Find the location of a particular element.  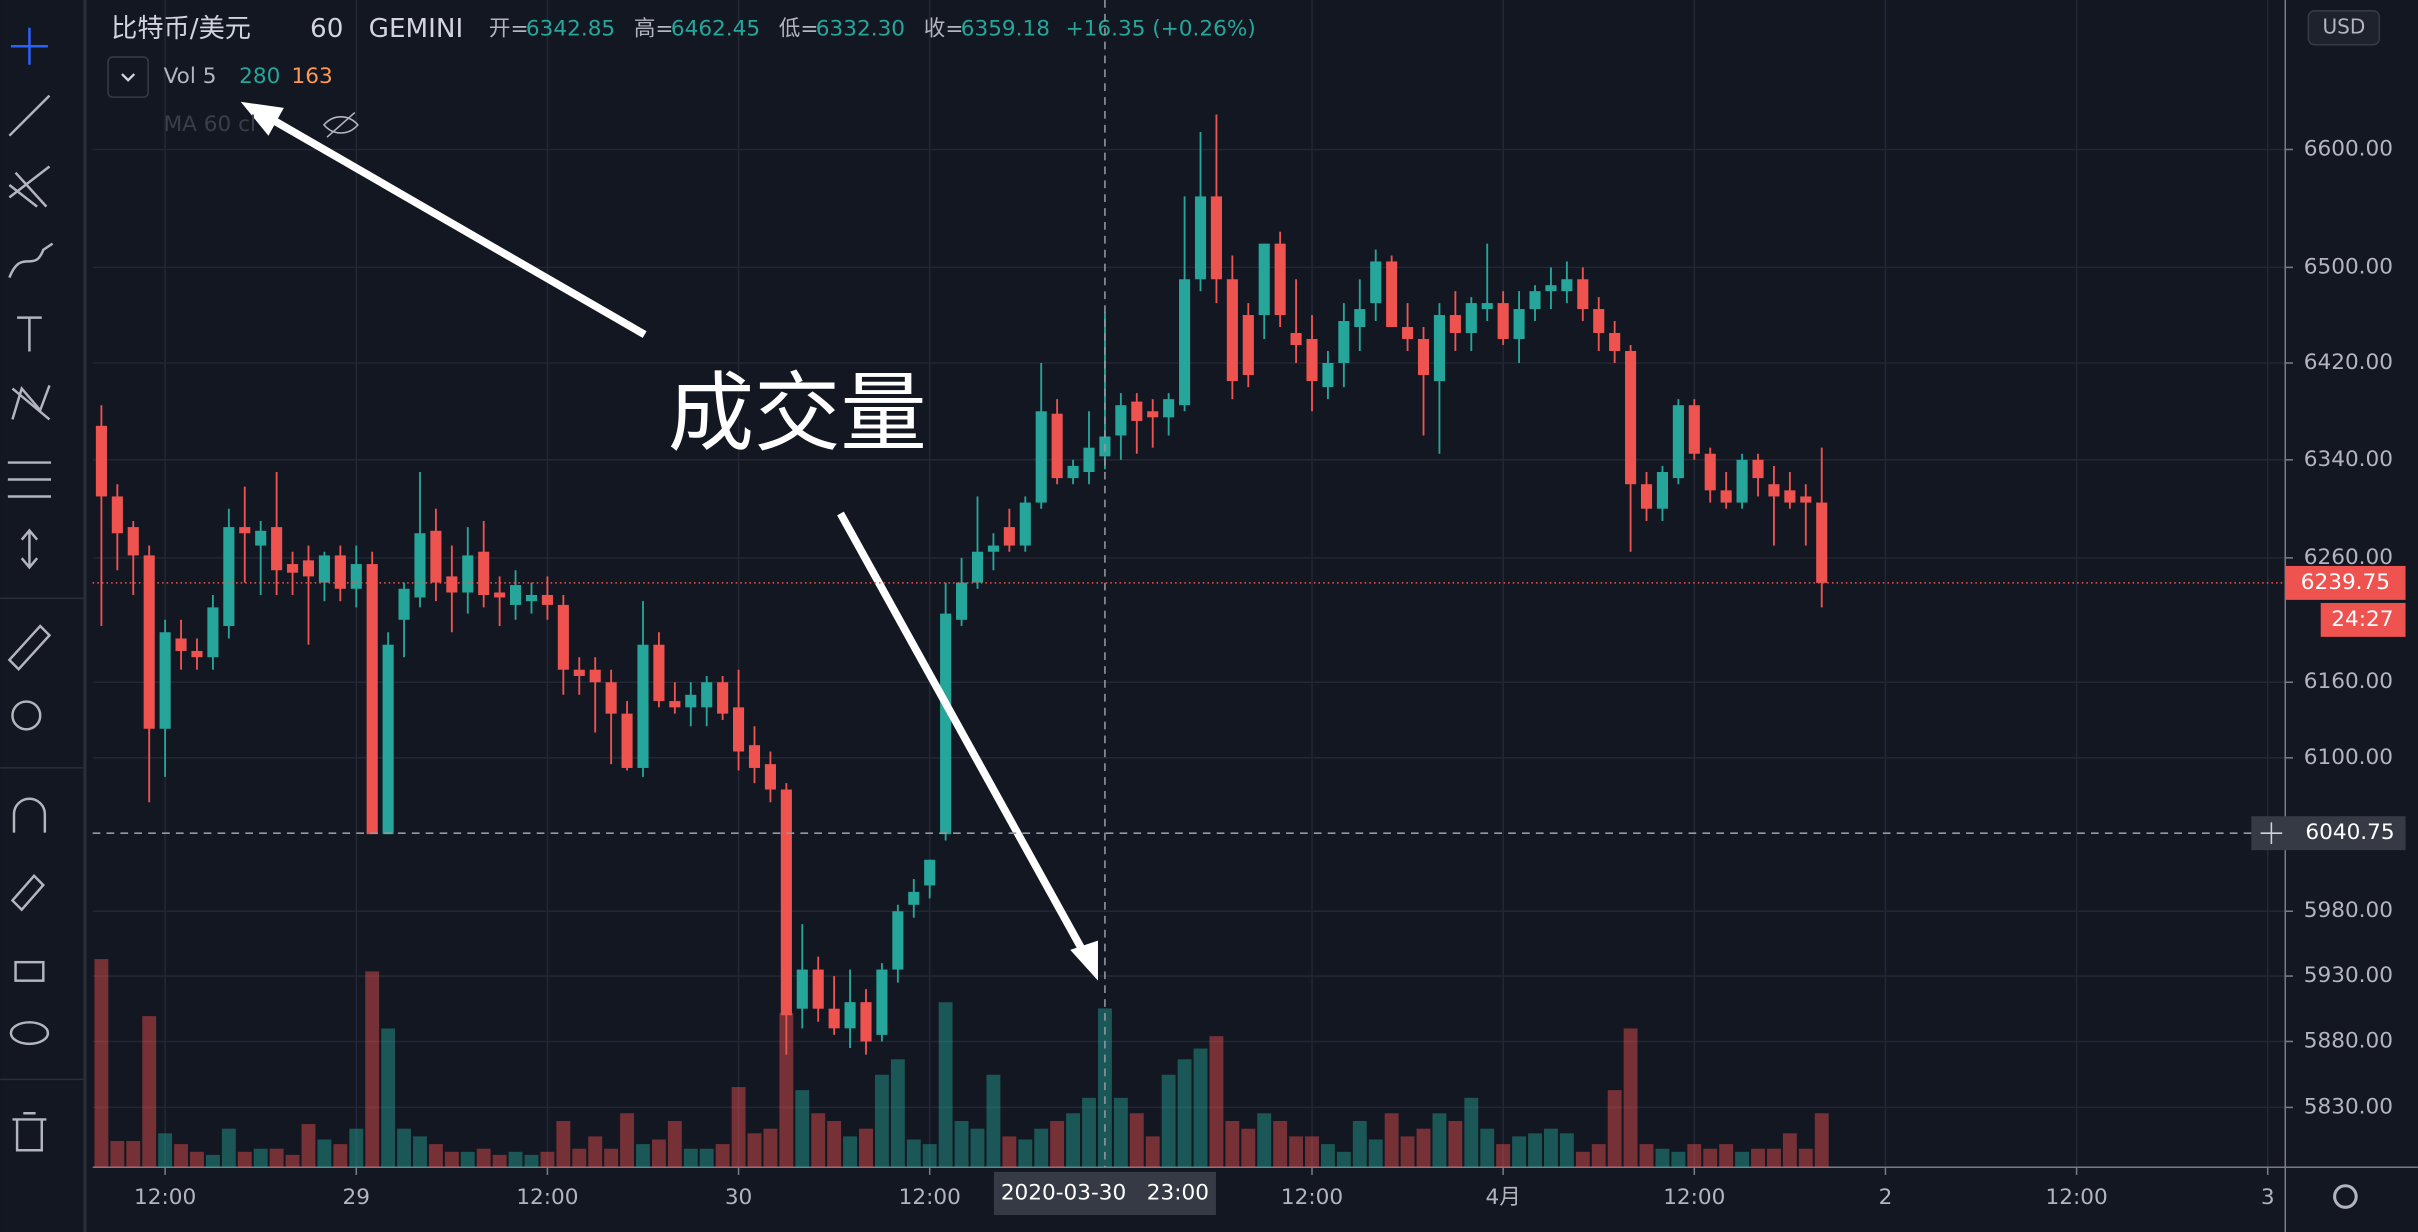

collapse-button is located at coordinates (128, 77).